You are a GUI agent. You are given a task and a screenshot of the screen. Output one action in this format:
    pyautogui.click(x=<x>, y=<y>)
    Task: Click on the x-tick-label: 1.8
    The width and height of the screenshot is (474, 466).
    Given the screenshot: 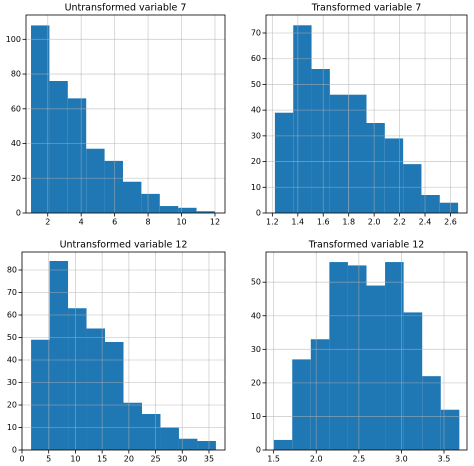 What is the action you would take?
    pyautogui.click(x=348, y=222)
    